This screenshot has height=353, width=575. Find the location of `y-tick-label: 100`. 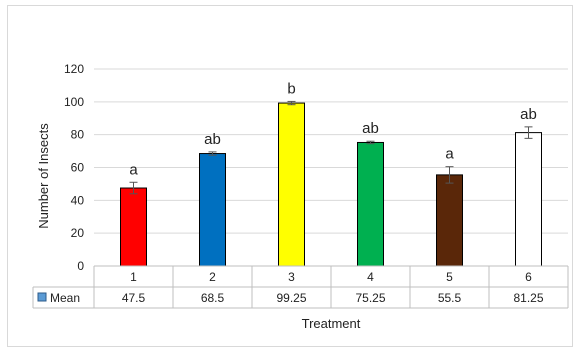

y-tick-label: 100 is located at coordinates (74, 102).